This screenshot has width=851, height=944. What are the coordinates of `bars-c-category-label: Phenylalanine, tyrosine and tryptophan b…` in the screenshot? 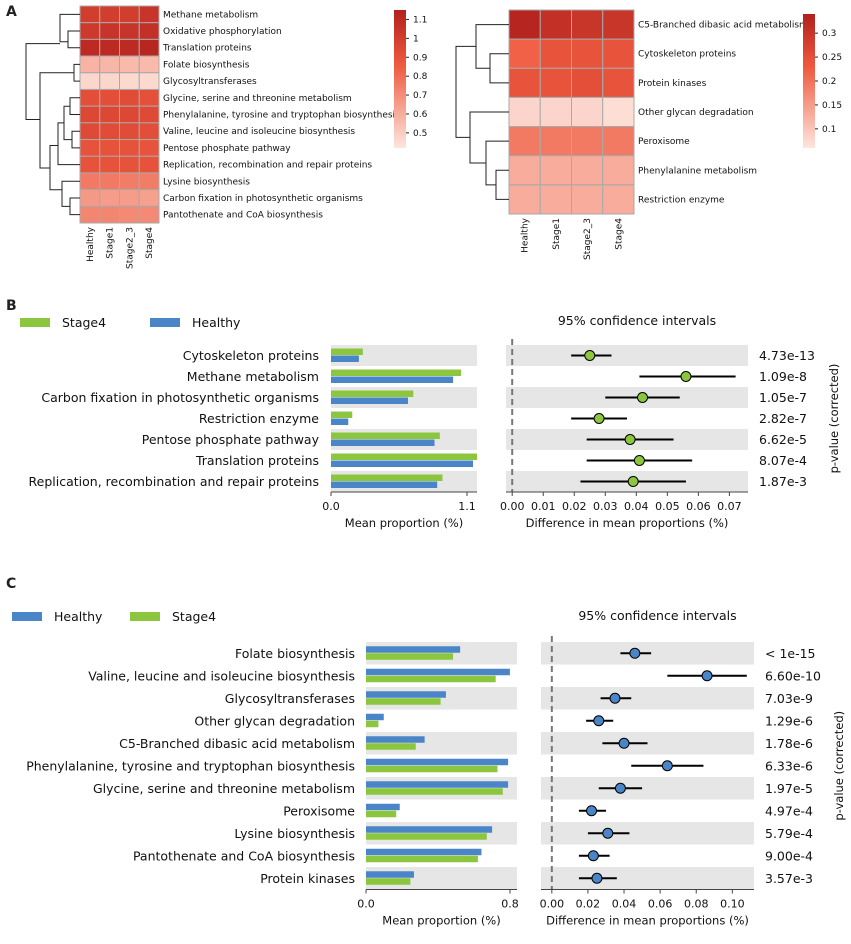 It's located at (190, 765).